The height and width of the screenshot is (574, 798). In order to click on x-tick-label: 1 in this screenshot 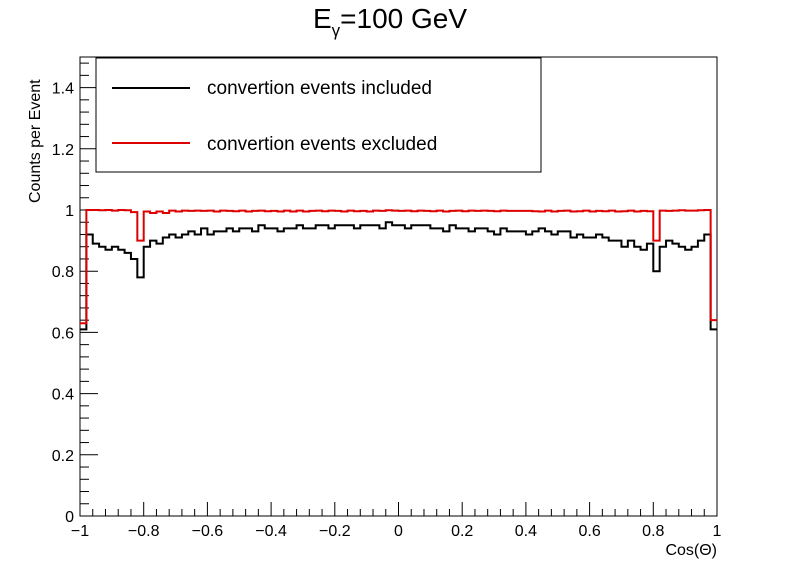, I will do `click(717, 531)`.